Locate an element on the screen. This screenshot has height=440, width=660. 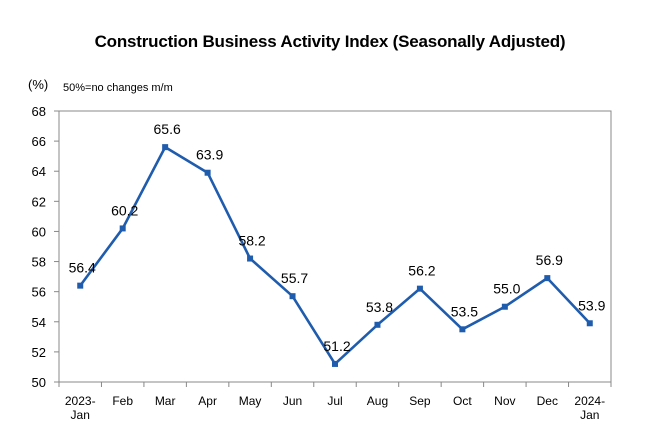
x-tick-label: Feb is located at coordinates (122, 401).